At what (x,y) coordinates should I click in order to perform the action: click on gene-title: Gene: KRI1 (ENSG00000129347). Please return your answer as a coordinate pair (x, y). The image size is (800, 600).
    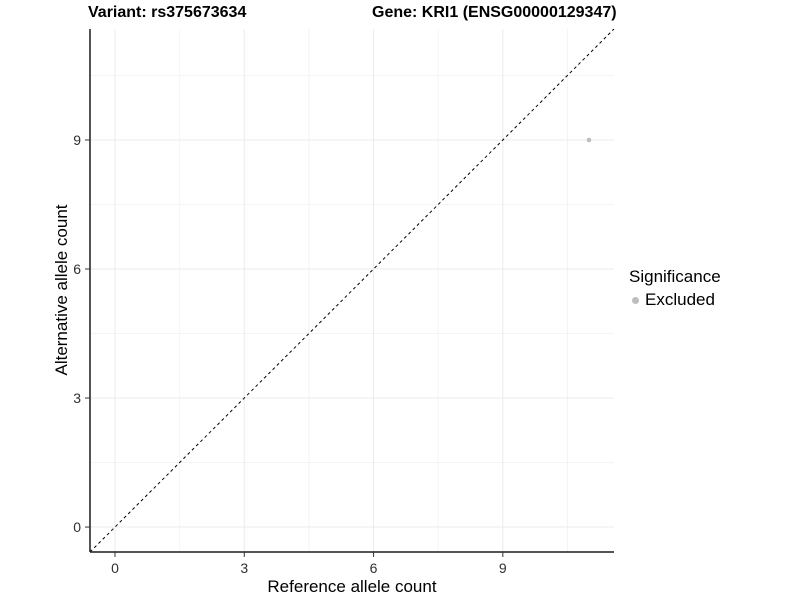
    Looking at the image, I should click on (494, 12).